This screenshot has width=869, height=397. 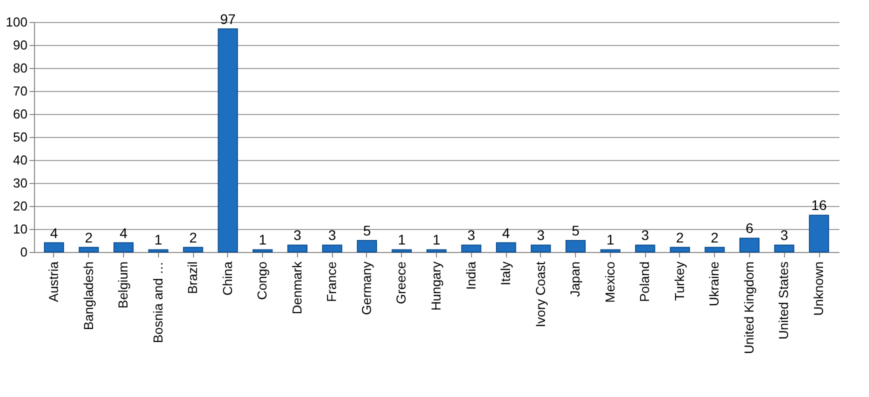 I want to click on x-tick-label: Austria, so click(x=53, y=281).